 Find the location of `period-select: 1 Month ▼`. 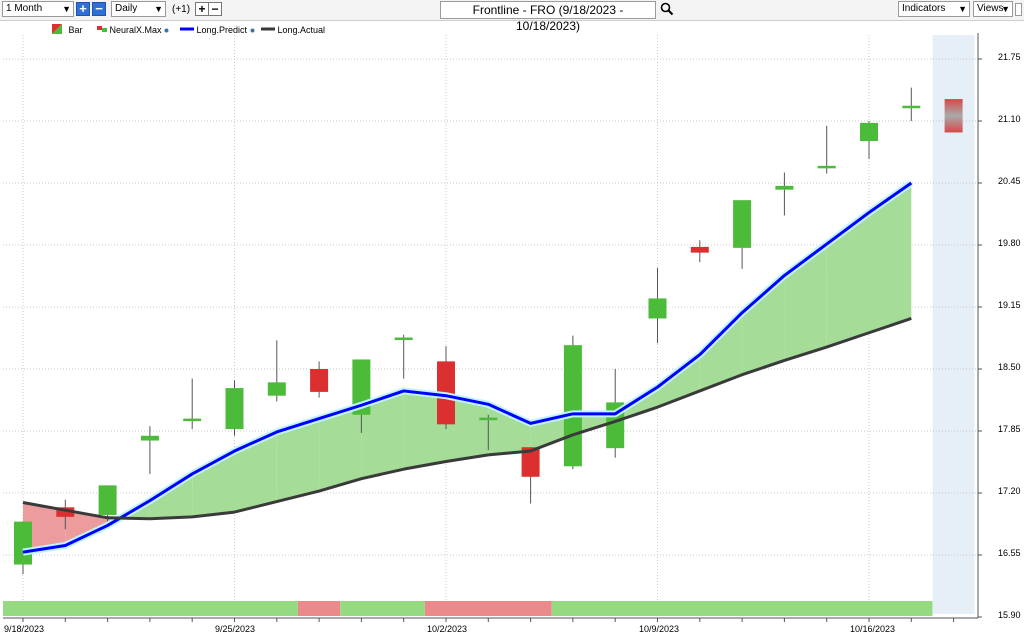

period-select: 1 Month ▼ is located at coordinates (38, 9).